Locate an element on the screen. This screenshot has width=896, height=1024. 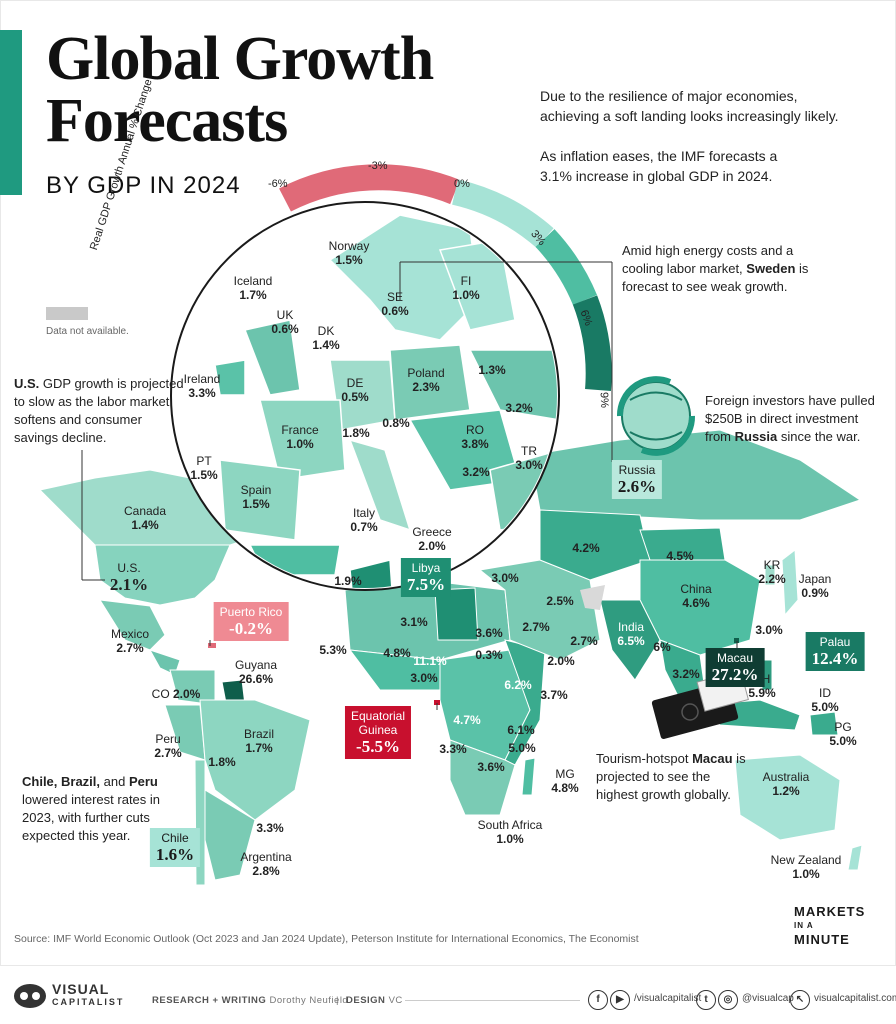
value-label: 3.0% is located at coordinates (769, 630).